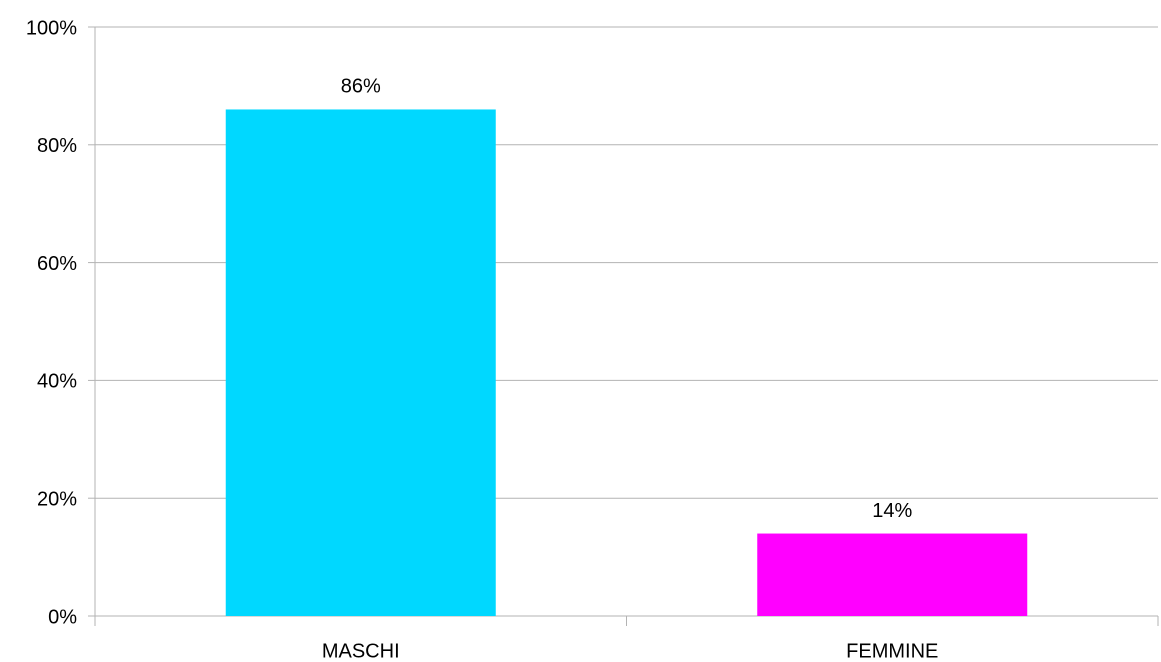 Image resolution: width=1161 pixels, height=662 pixels. I want to click on value-label: 86%, so click(361, 87).